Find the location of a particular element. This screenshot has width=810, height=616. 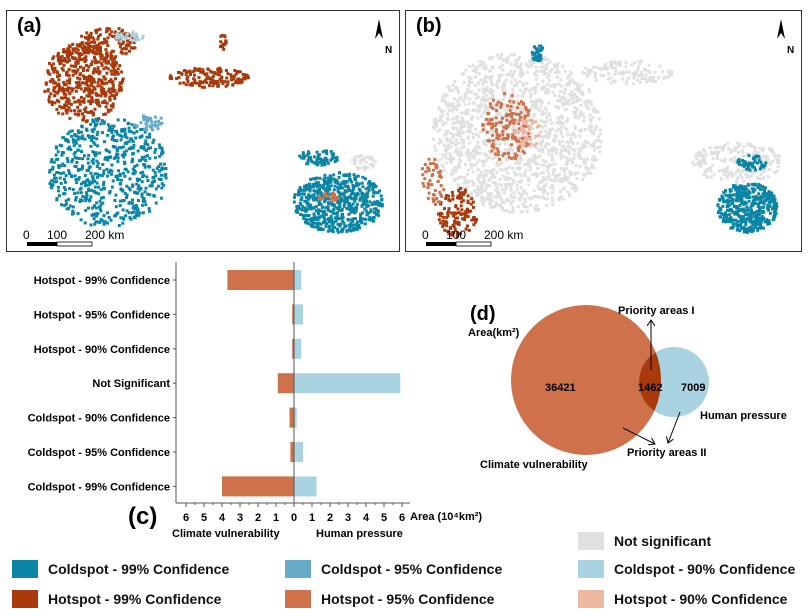

legend-item: Coldspot - 95% Confidence is located at coordinates (393, 569).